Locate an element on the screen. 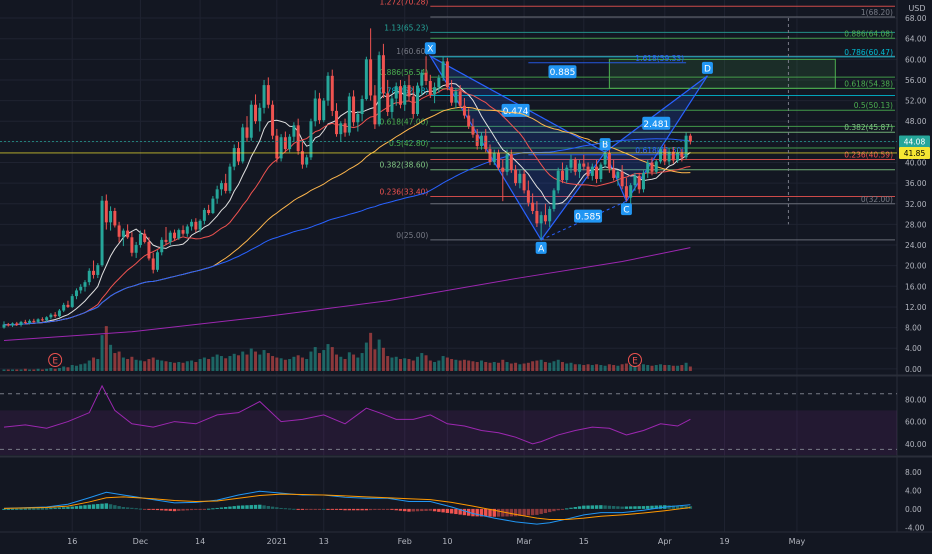  pattern-point-d: D is located at coordinates (707, 68).